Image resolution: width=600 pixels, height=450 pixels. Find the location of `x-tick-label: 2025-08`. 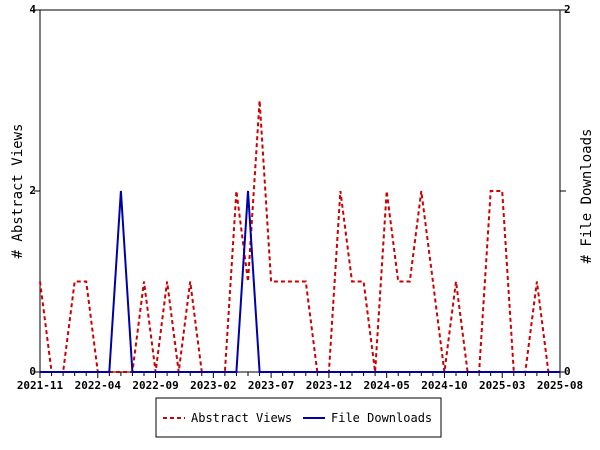

x-tick-label: 2025-08 is located at coordinates (560, 385).